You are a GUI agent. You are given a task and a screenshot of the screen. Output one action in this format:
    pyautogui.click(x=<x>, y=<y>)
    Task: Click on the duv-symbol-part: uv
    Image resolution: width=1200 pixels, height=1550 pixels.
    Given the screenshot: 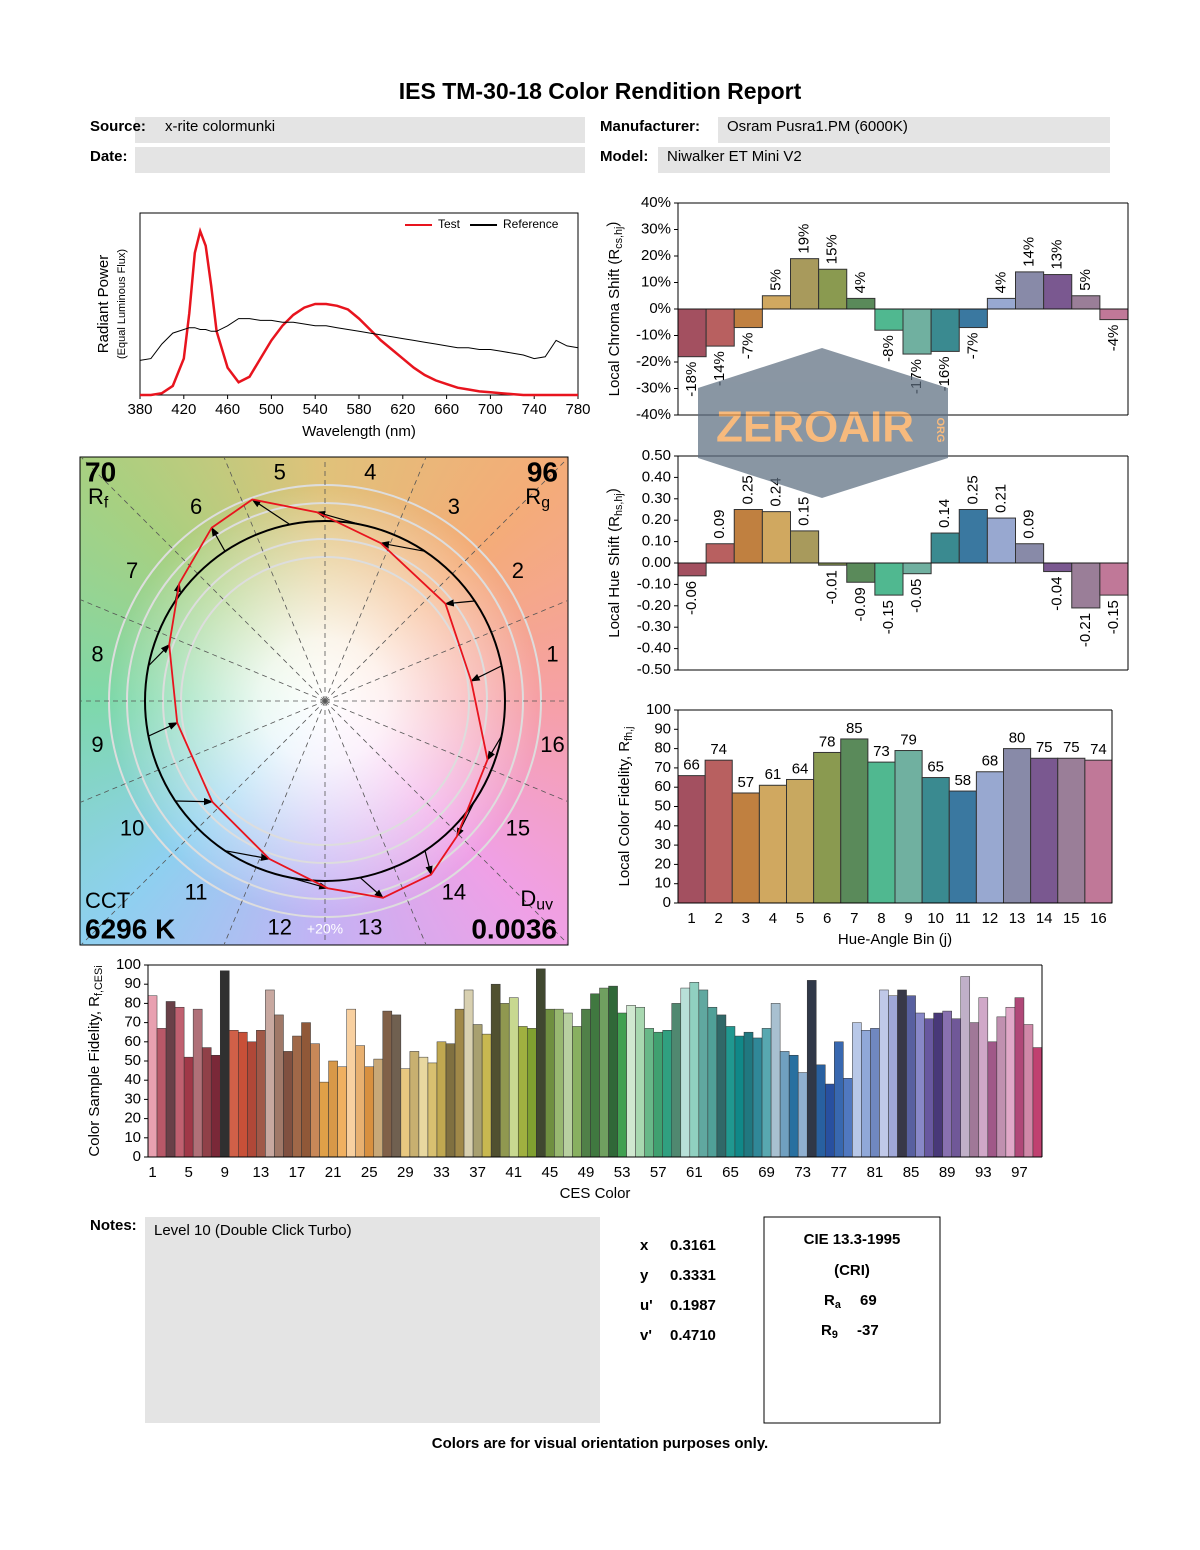 What is the action you would take?
    pyautogui.click(x=544, y=905)
    